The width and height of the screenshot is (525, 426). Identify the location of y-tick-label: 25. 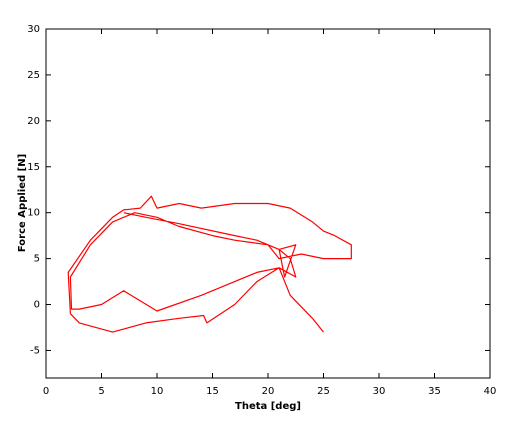
(33, 75).